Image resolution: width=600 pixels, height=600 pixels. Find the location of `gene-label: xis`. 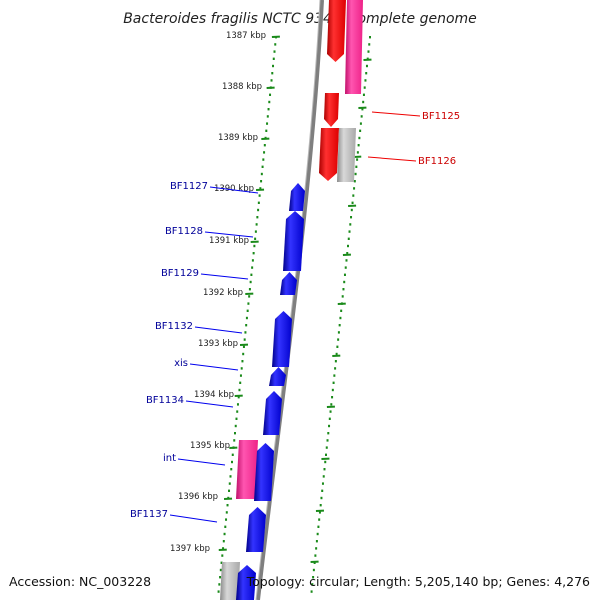

gene-label: xis is located at coordinates (181, 363).